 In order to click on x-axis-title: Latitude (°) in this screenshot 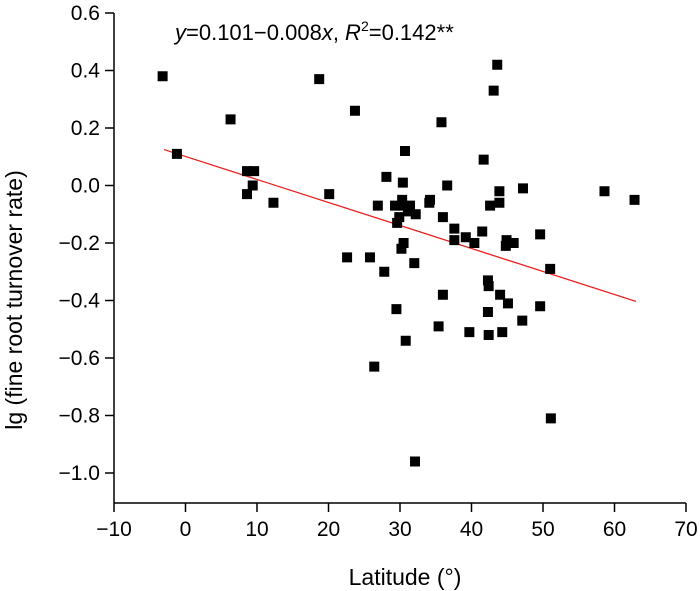, I will do `click(405, 577)`.